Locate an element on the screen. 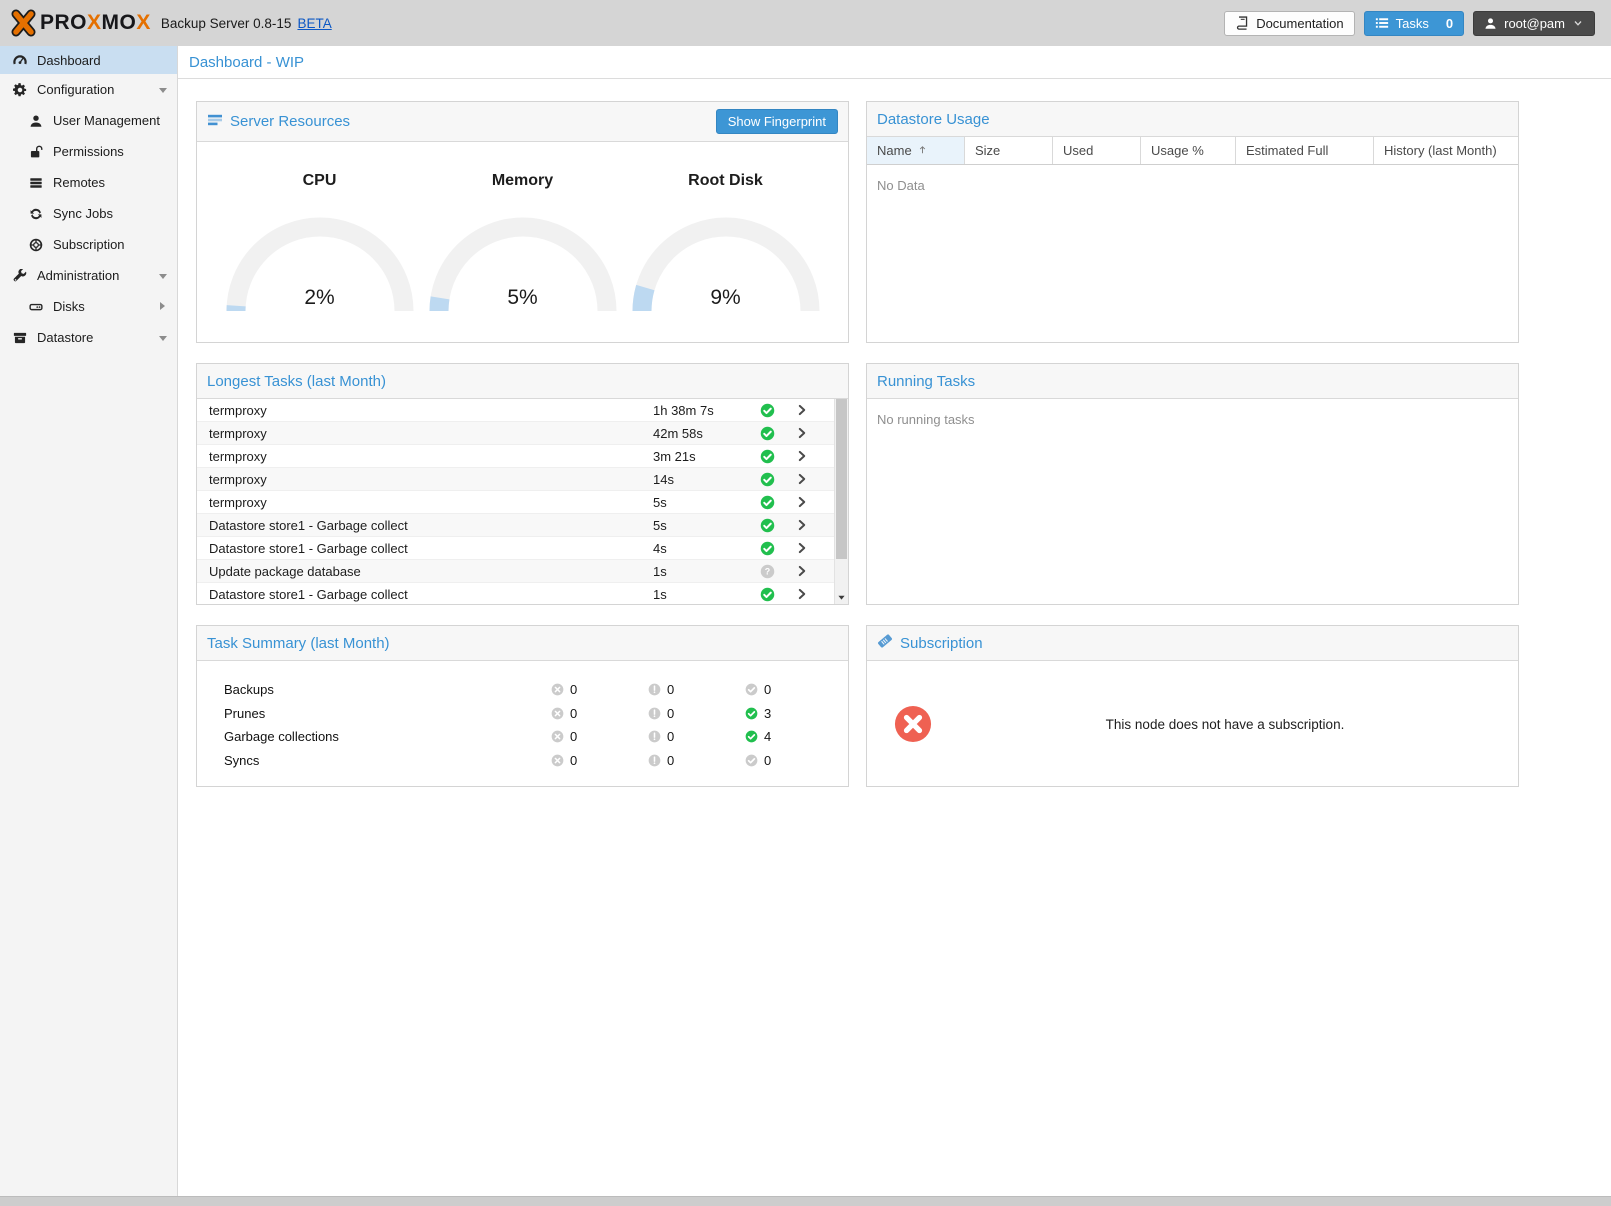  gauge-value: 5% is located at coordinates (522, 297).